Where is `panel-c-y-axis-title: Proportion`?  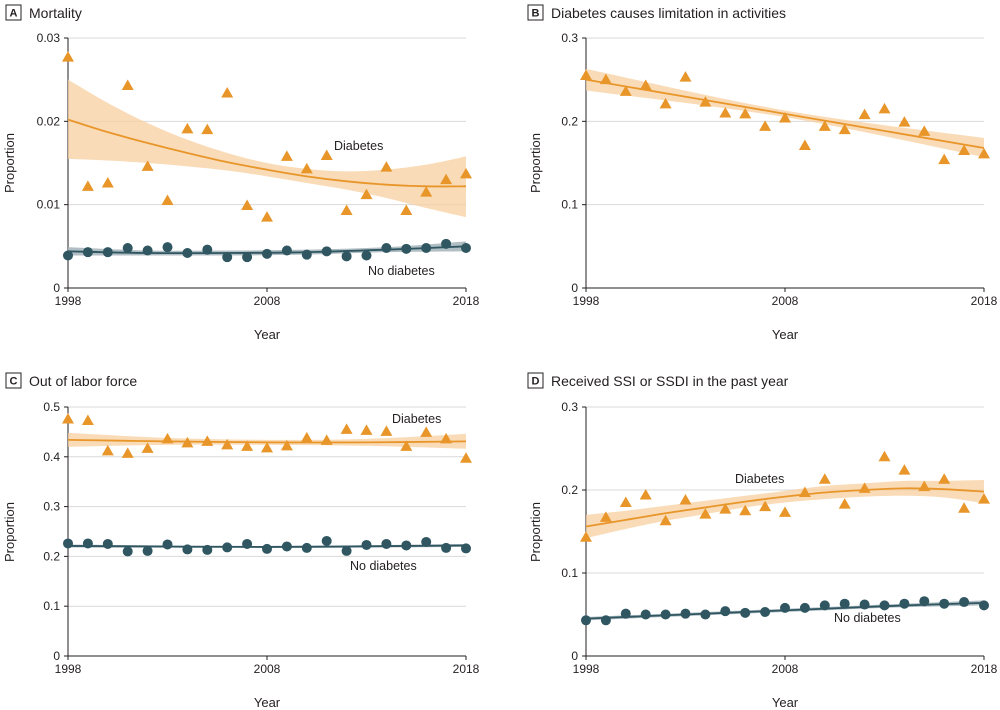 panel-c-y-axis-title: Proportion is located at coordinates (9, 532).